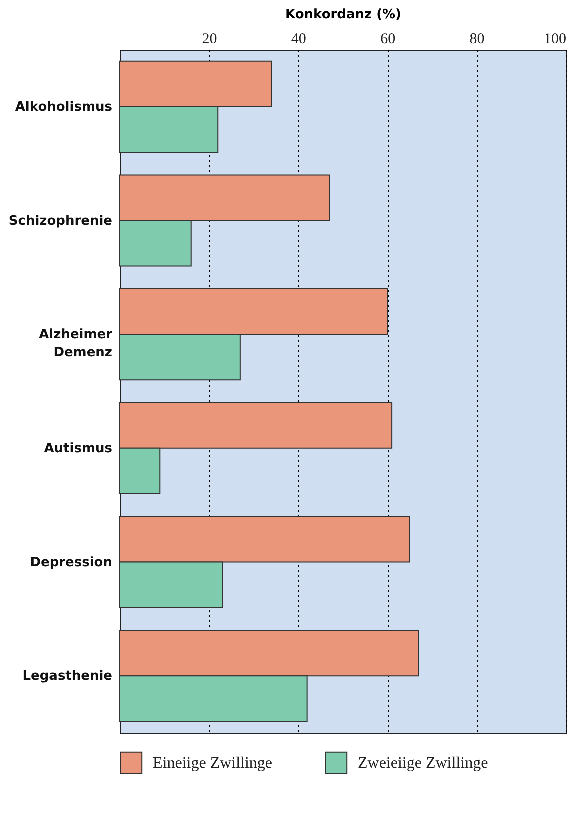 This screenshot has width=580, height=831. What do you see at coordinates (213, 763) in the screenshot?
I see `legend-label: Eineiige Zwillinge` at bounding box center [213, 763].